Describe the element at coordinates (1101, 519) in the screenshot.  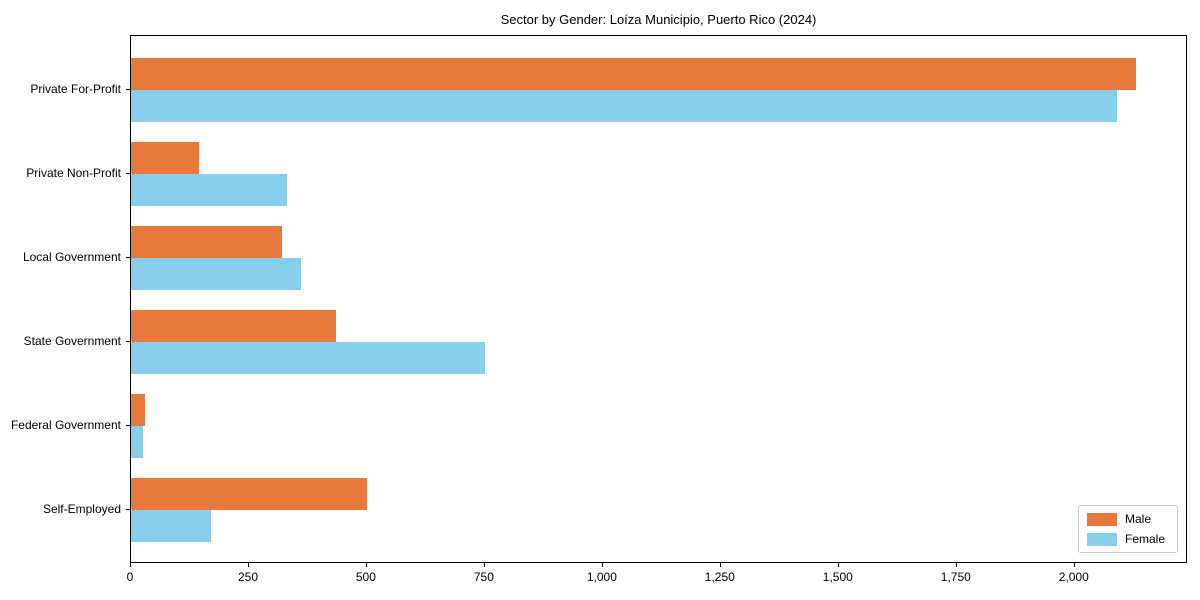
I see `legend-swatch-male-icon` at that location.